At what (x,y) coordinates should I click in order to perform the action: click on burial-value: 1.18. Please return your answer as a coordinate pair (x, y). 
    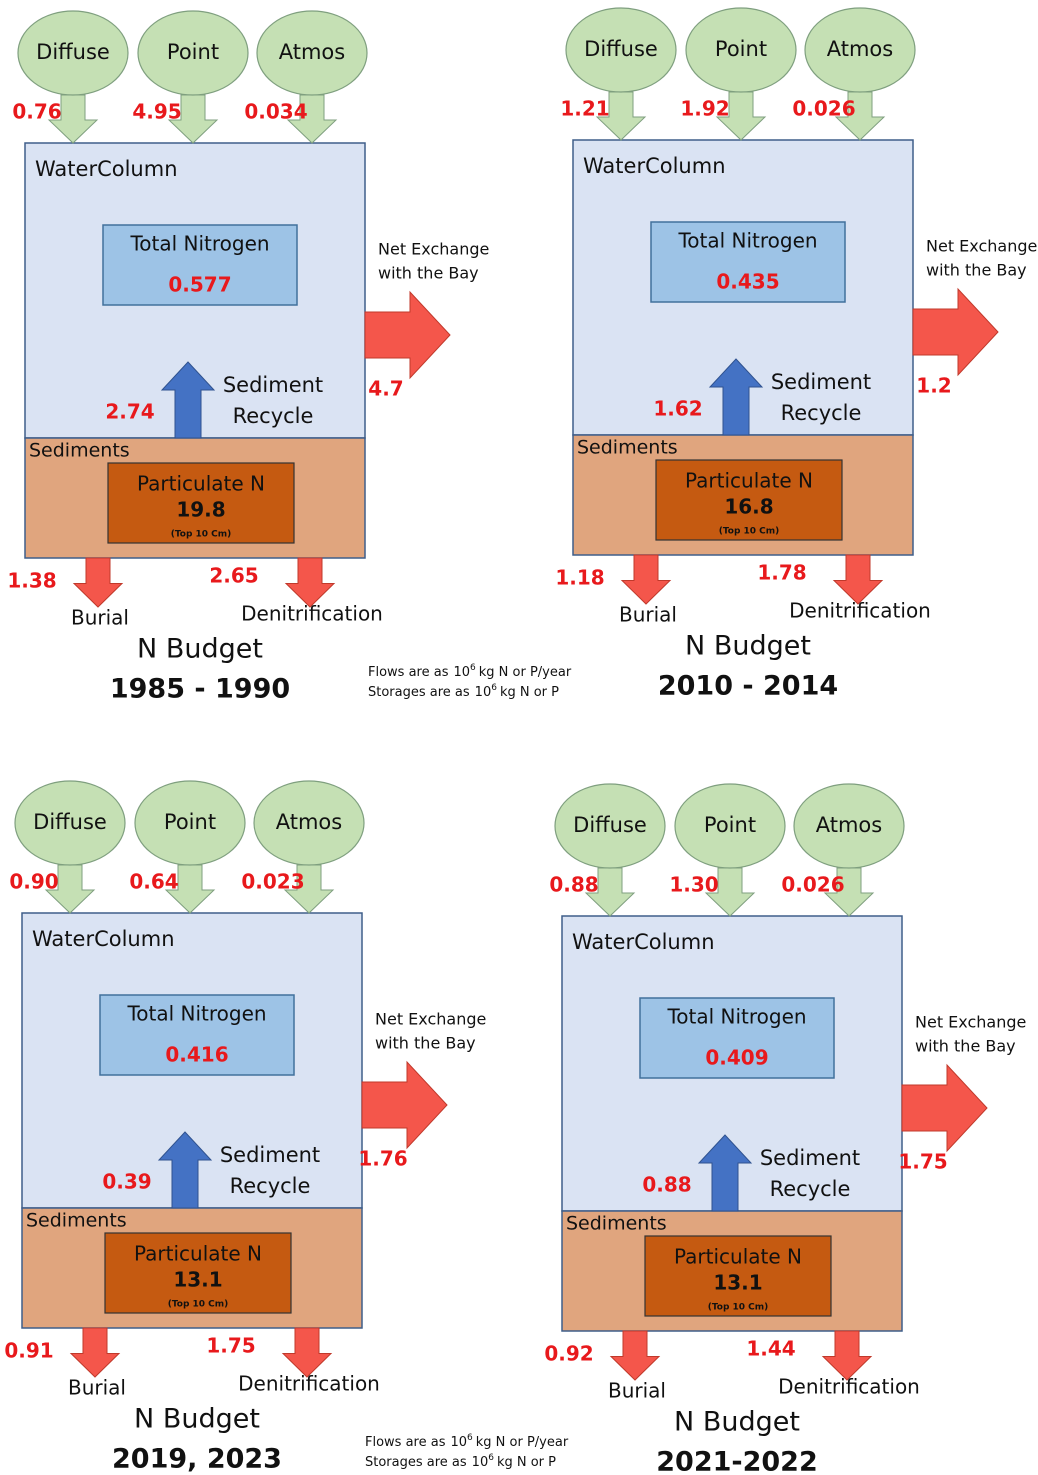
    Looking at the image, I should click on (579, 578).